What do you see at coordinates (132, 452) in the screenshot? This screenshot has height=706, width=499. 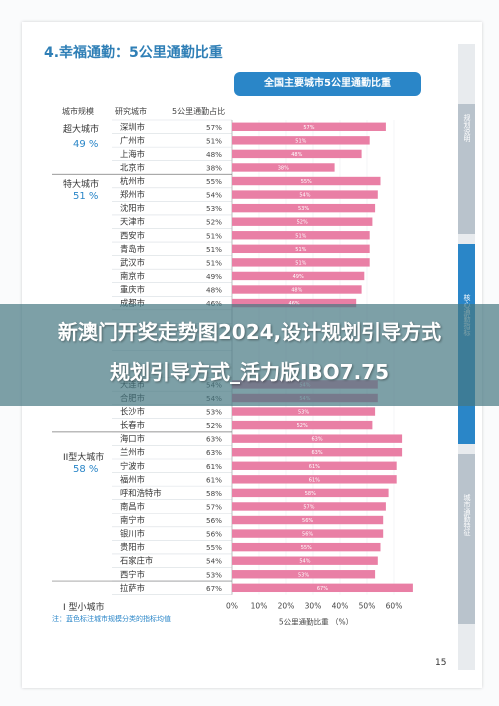 I see `city-label: 兰州市` at bounding box center [132, 452].